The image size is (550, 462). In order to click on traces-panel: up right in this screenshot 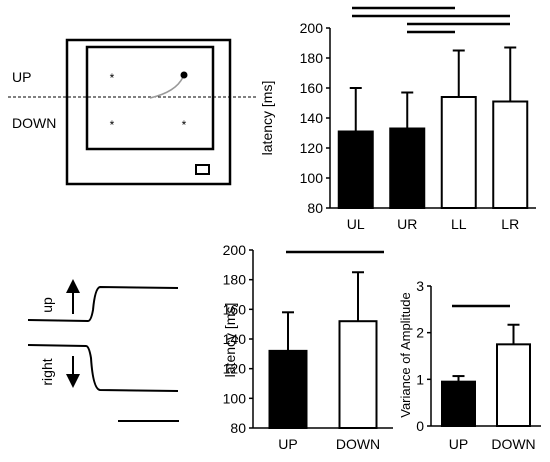, I will do `click(103, 350)`.